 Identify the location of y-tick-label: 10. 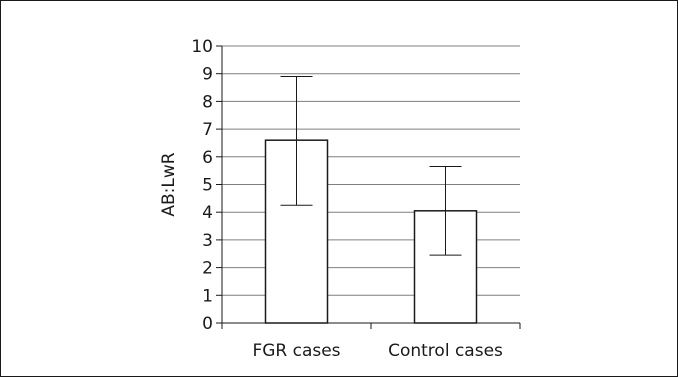
(202, 47).